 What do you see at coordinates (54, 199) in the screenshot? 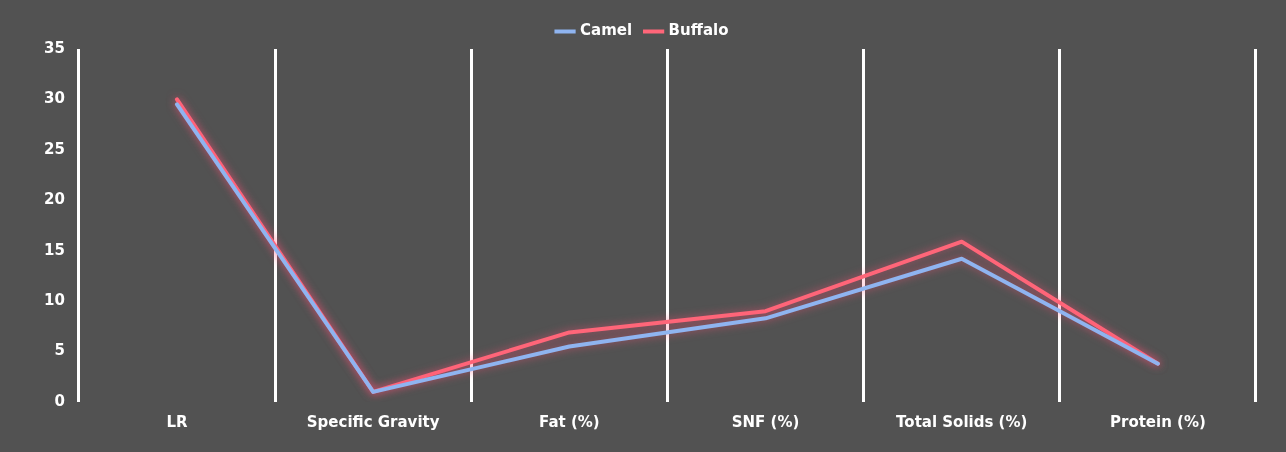
I see `y-tick-label: 20` at bounding box center [54, 199].